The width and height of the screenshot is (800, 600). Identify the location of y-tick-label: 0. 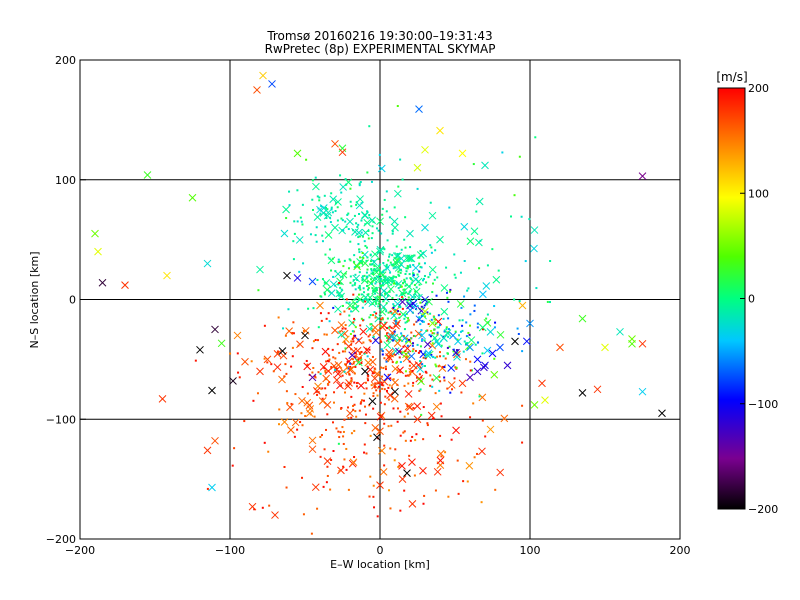
(72, 300).